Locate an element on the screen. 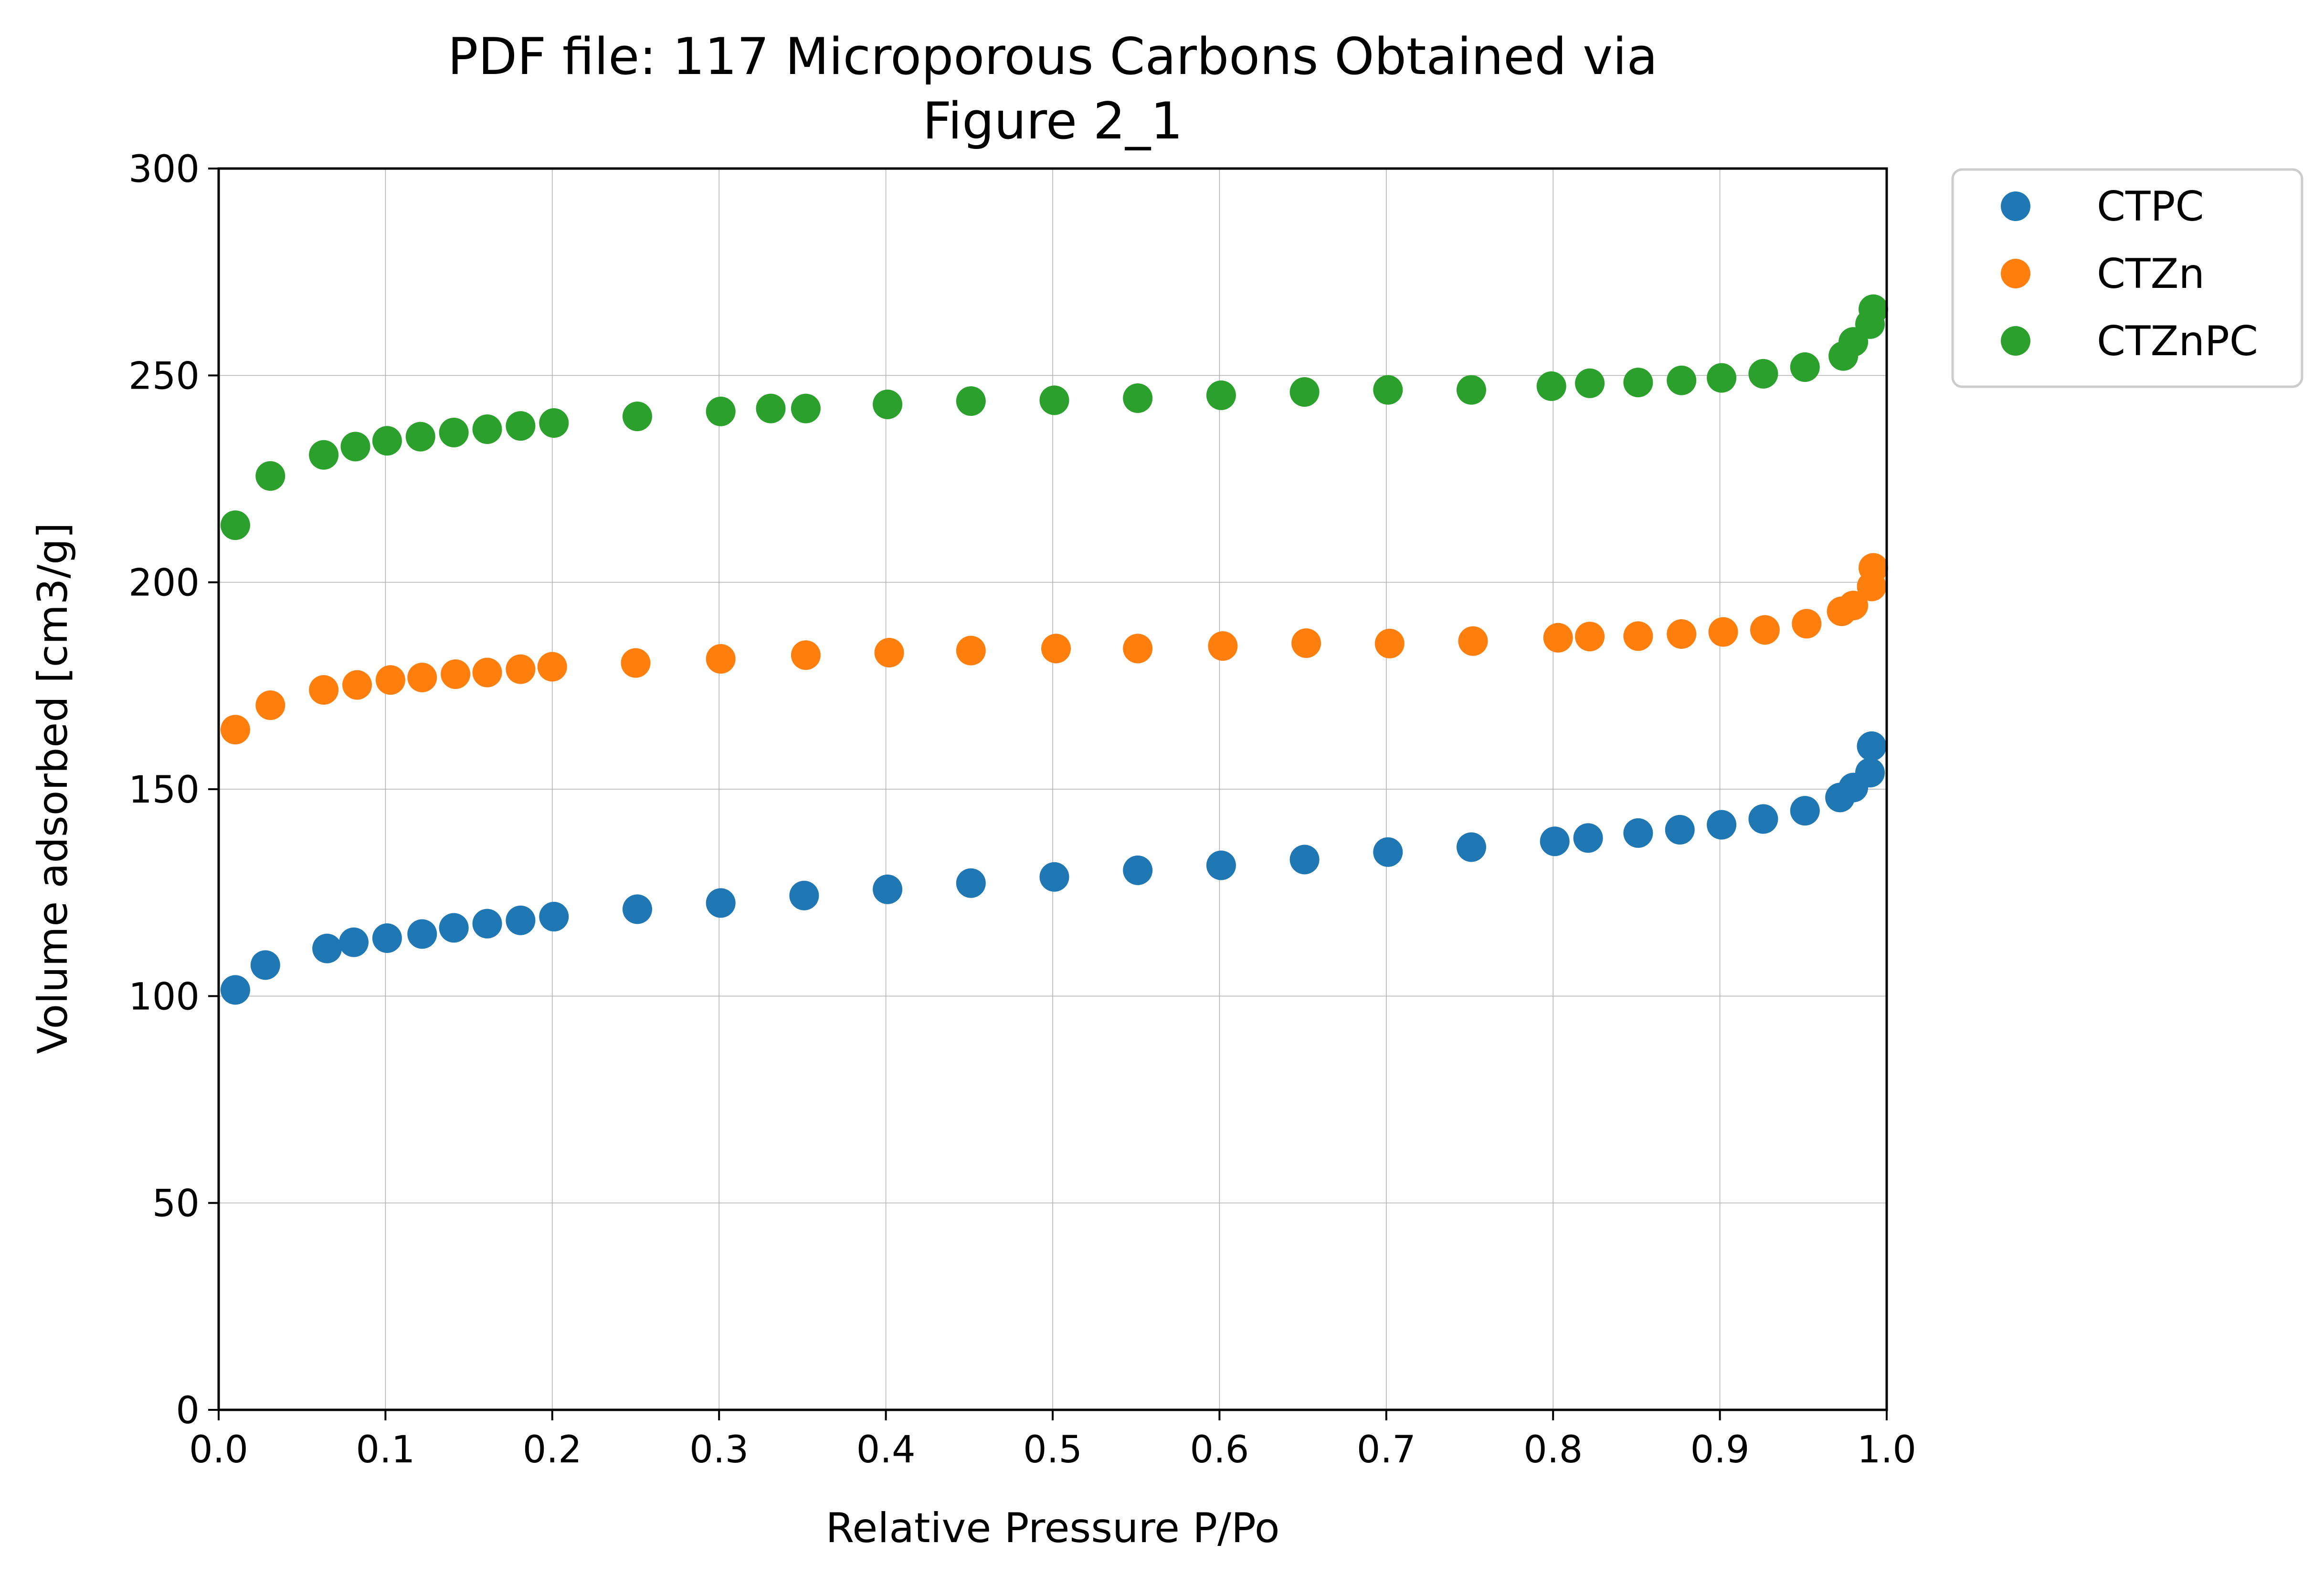  legend: CTPC CTZn CTZnPC is located at coordinates (2127, 278).